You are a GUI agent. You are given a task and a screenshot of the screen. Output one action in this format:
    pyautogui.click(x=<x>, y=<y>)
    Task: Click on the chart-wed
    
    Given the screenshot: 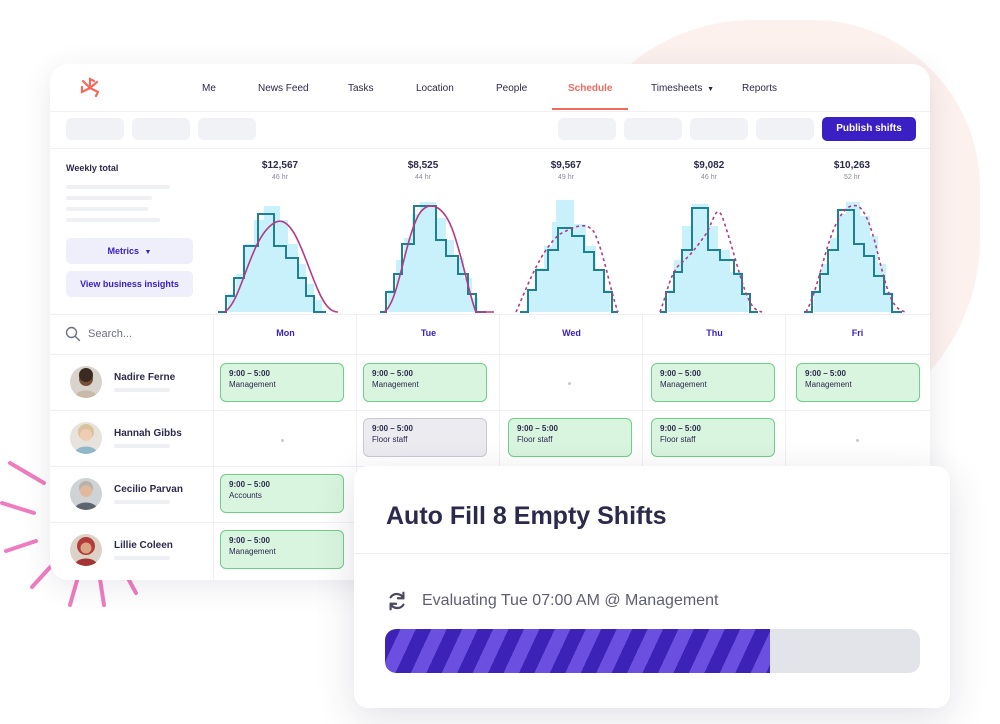 What is the action you would take?
    pyautogui.click(x=567, y=256)
    